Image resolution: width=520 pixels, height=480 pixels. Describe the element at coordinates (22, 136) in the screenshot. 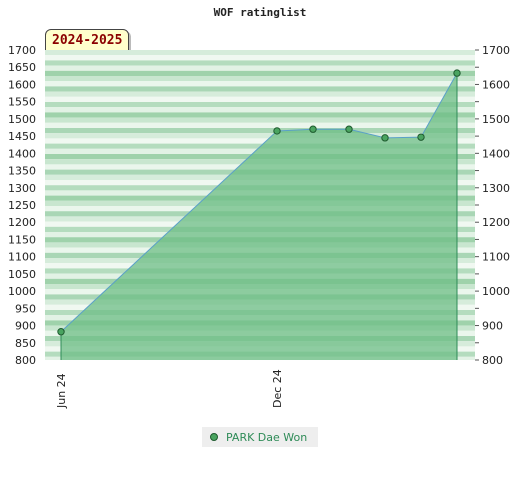

I see `y-tick-label-left: 1450` at that location.